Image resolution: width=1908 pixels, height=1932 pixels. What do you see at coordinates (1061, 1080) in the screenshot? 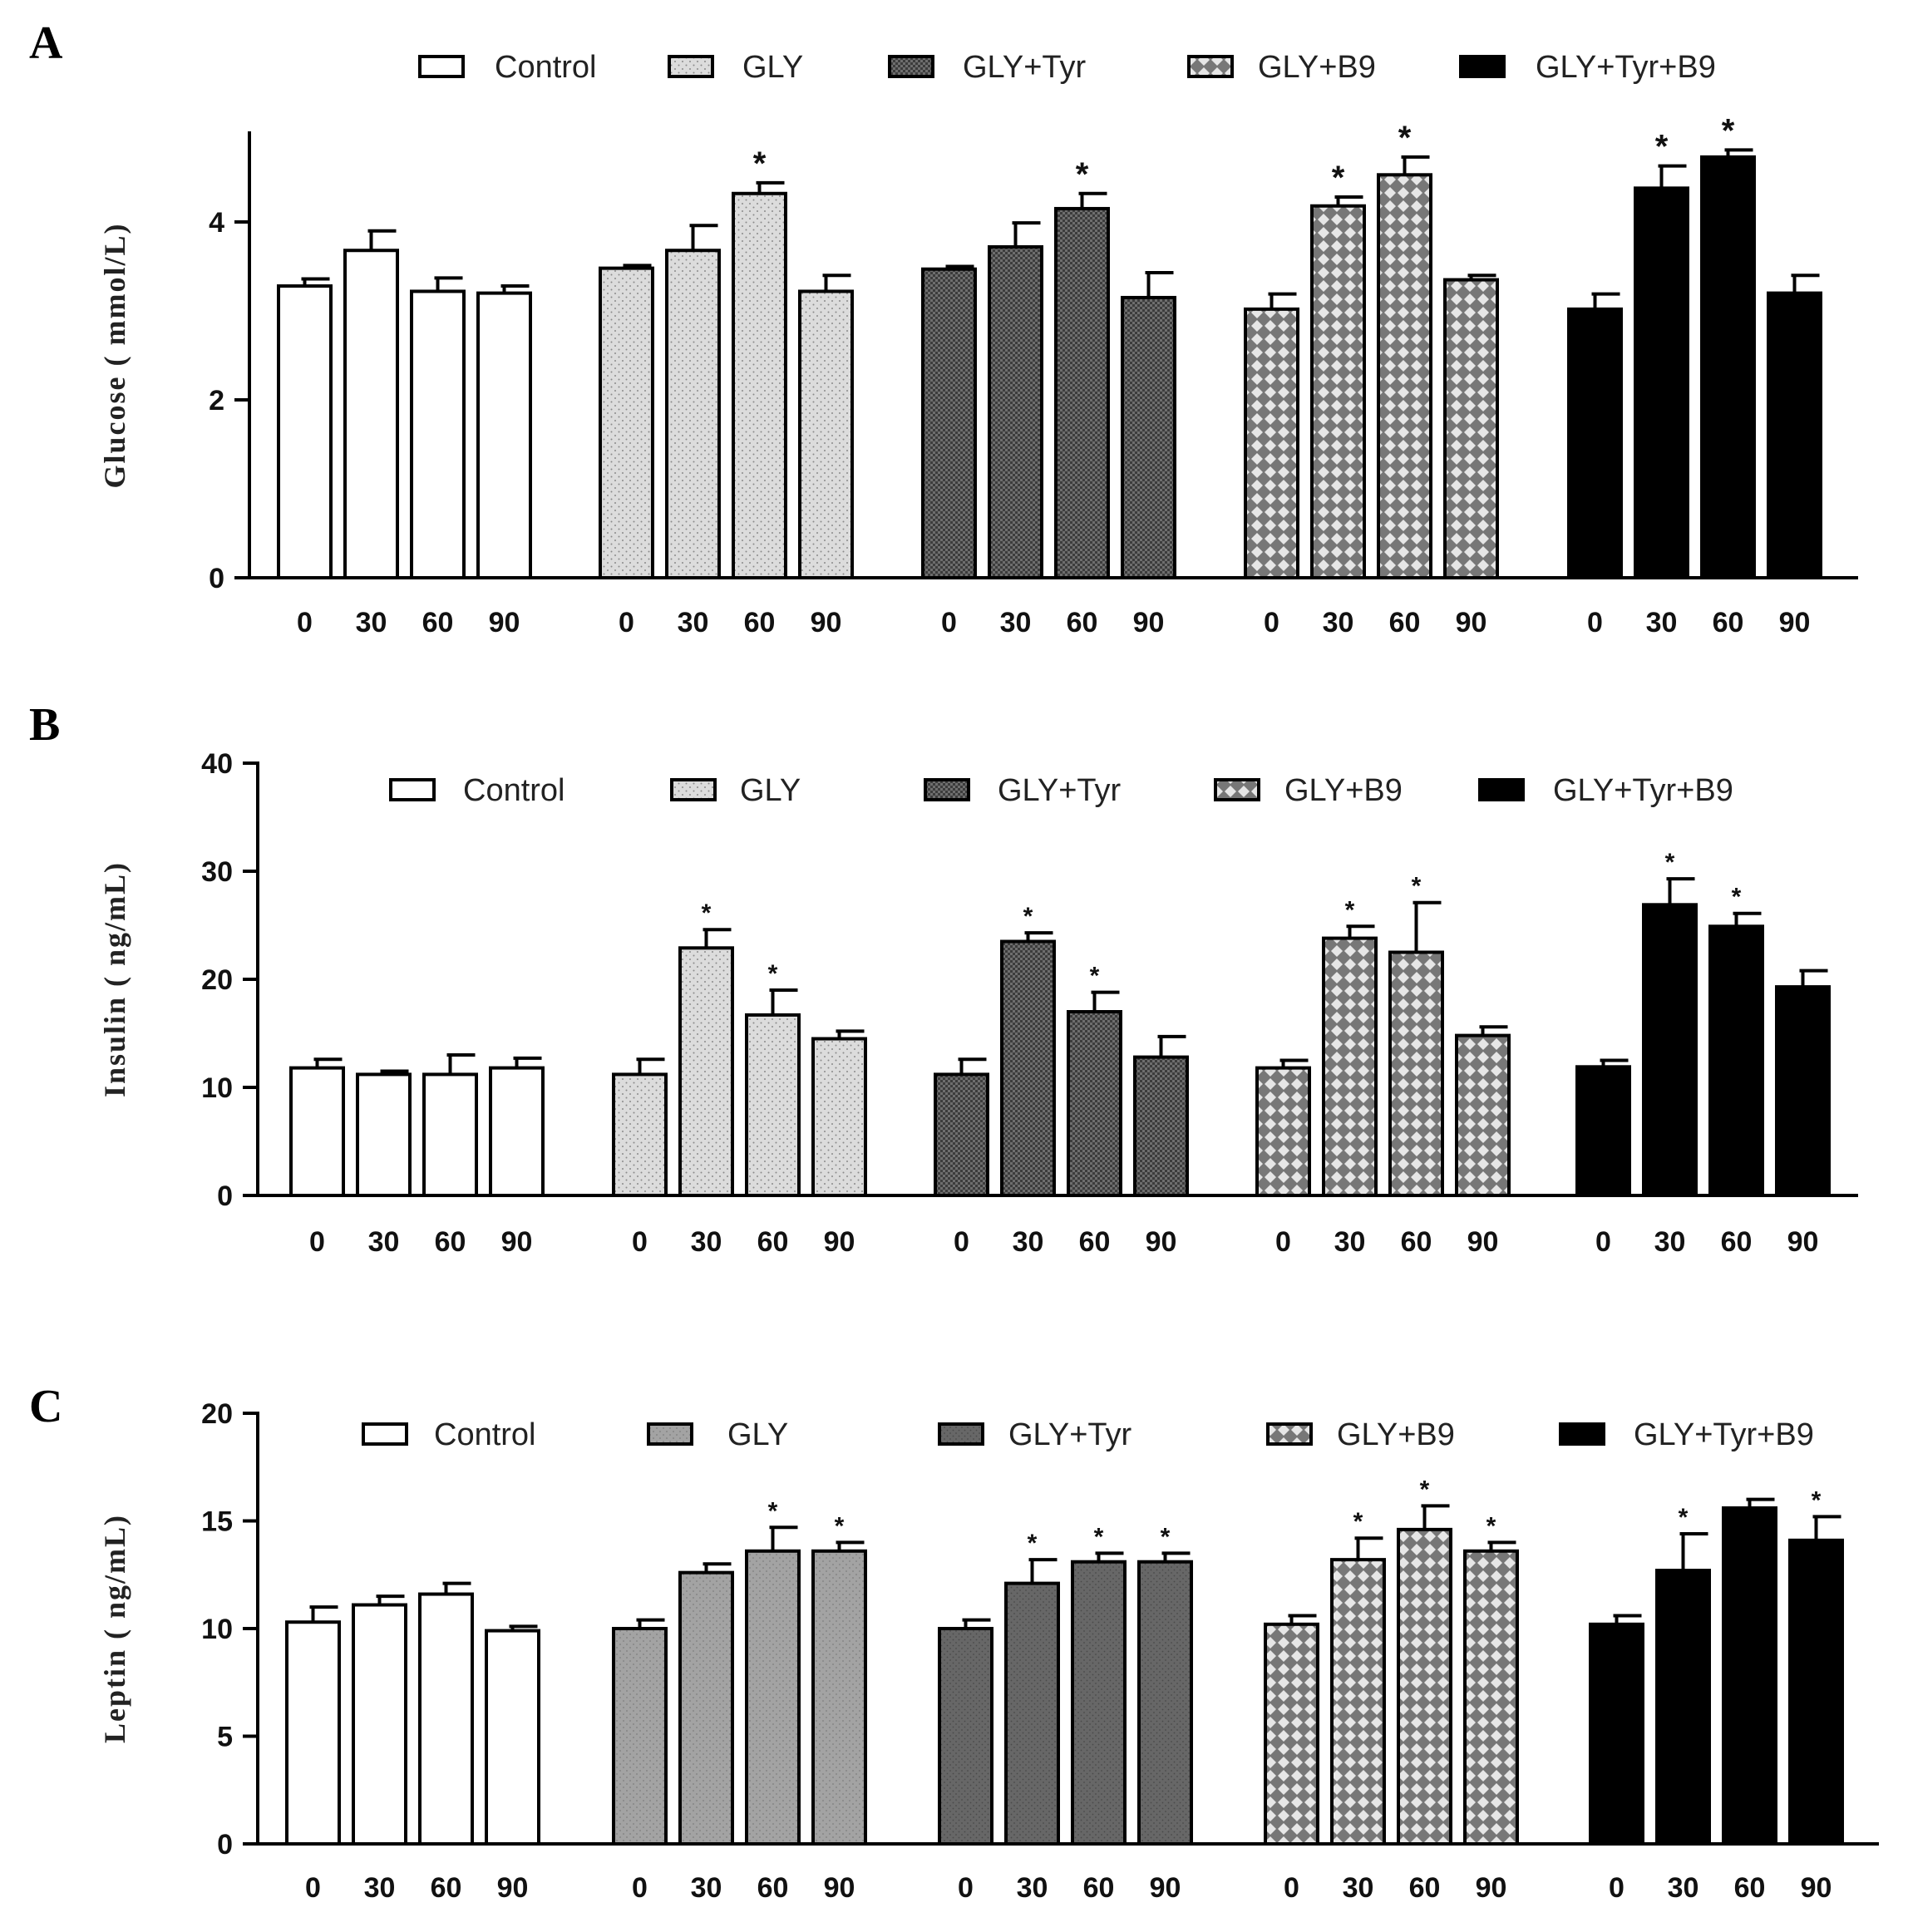
I see `series-3: 0 * 30 * 60 90` at bounding box center [1061, 1080].